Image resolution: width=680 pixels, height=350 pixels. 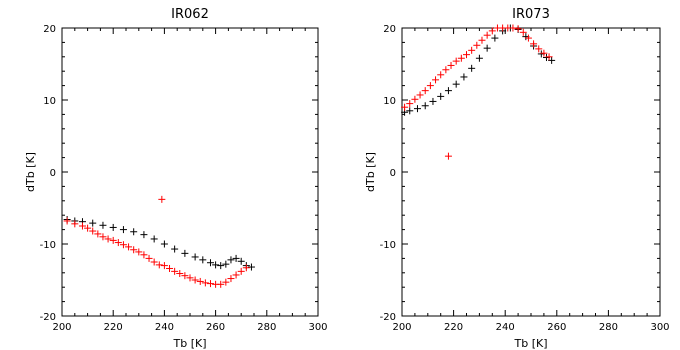 I want to click on x-tick-label: 260, so click(x=215, y=327).